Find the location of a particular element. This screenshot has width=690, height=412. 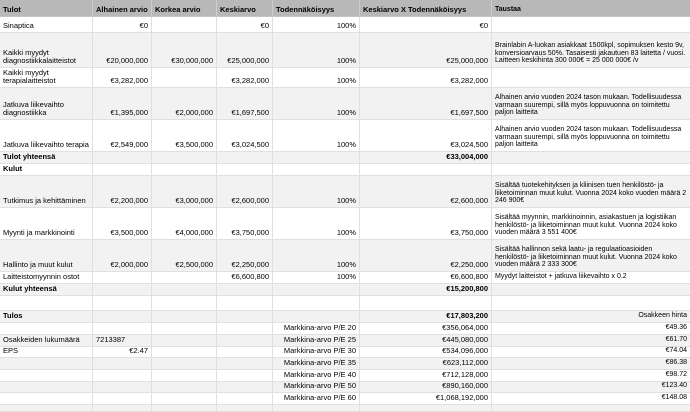

cell-G17: €61.70 is located at coordinates (591, 341).